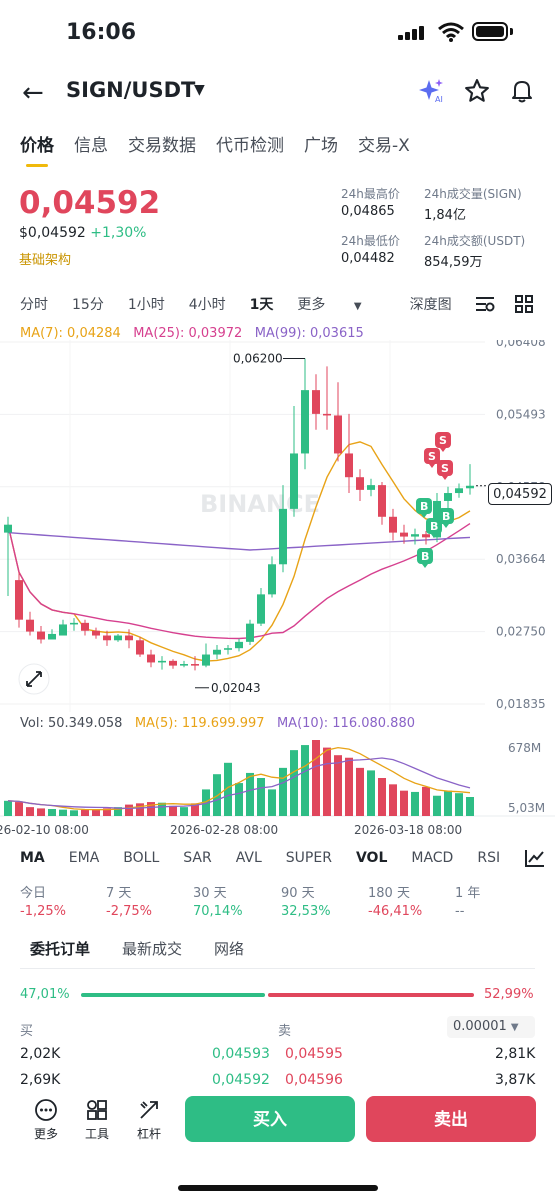 This screenshot has height=1200, width=555. Describe the element at coordinates (477, 91) in the screenshot. I see `star-icon` at that location.